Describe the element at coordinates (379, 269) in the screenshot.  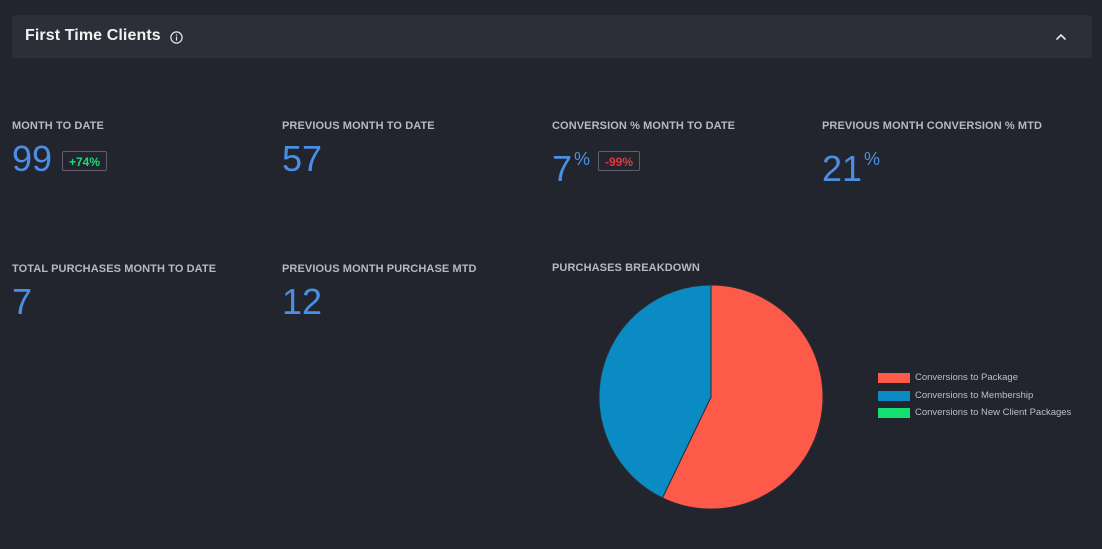
I see `metric-label: PREVIOUS MONTH PURCHASE MTD` at that location.